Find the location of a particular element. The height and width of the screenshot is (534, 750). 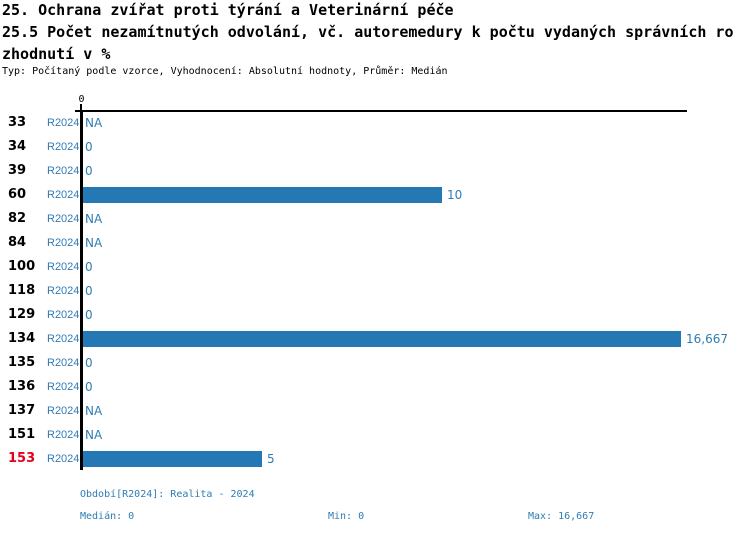

chart-row: 153 R2024 5 is located at coordinates (375, 459).